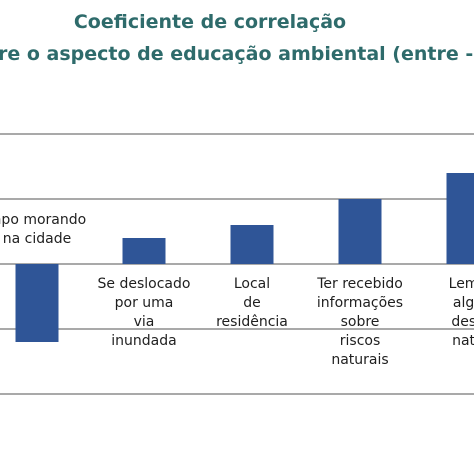  Describe the element at coordinates (463, 341) in the screenshot. I see `category-label-4-line-3: natu` at that location.